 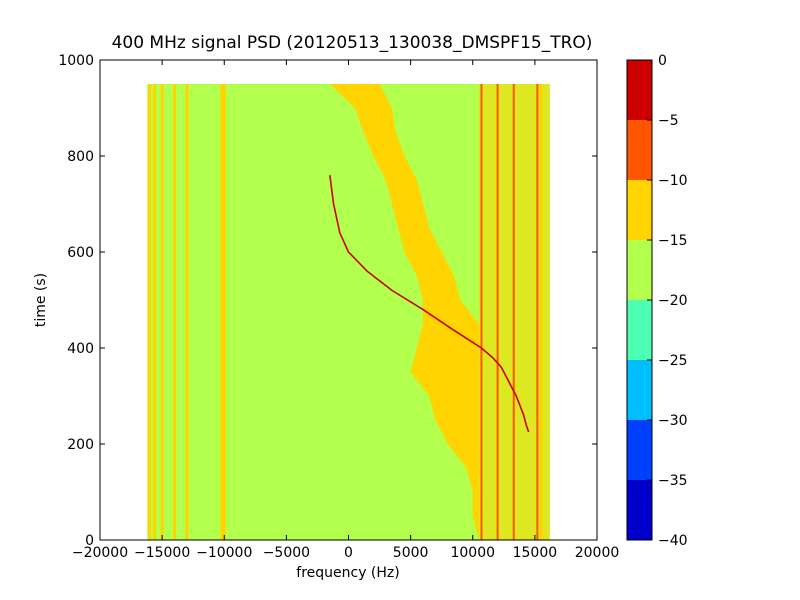 What do you see at coordinates (80, 253) in the screenshot?
I see `y-tick-label-3: 600` at bounding box center [80, 253].